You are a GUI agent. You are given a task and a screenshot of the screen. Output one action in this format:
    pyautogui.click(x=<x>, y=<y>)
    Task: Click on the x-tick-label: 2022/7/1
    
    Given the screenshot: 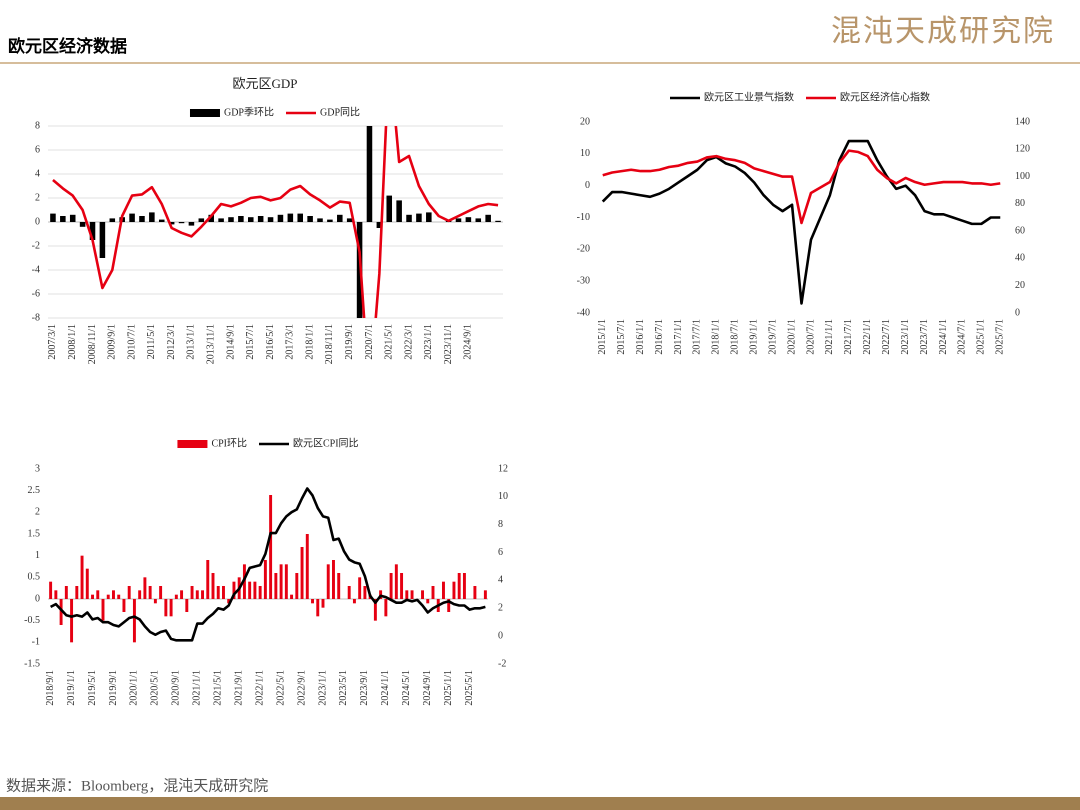 What is the action you would take?
    pyautogui.click(x=886, y=337)
    